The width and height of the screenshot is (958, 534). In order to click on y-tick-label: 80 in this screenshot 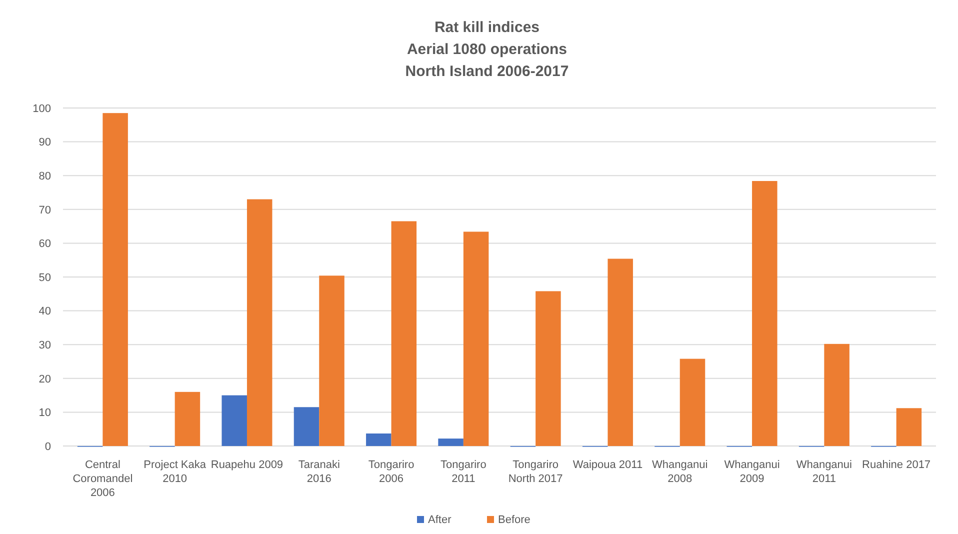, I will do `click(44, 176)`.